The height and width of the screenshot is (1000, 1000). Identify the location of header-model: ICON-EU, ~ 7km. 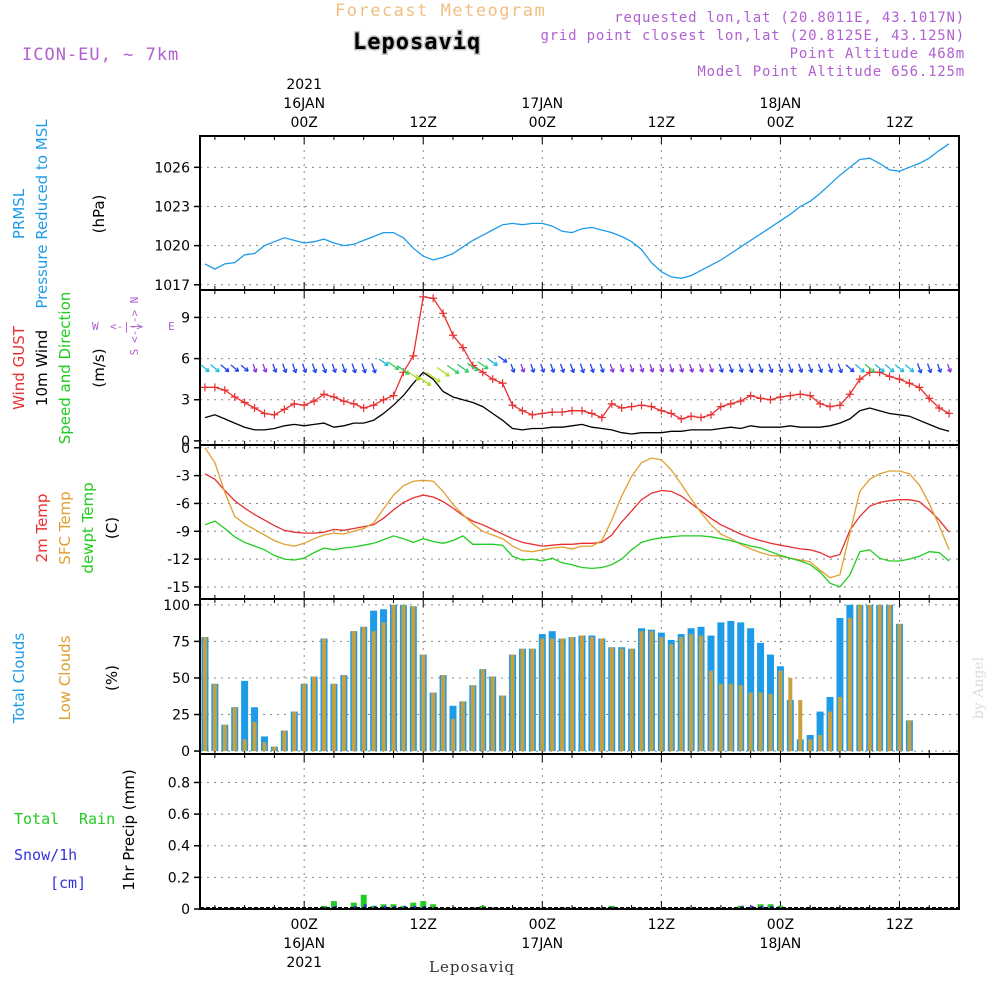
(100, 55).